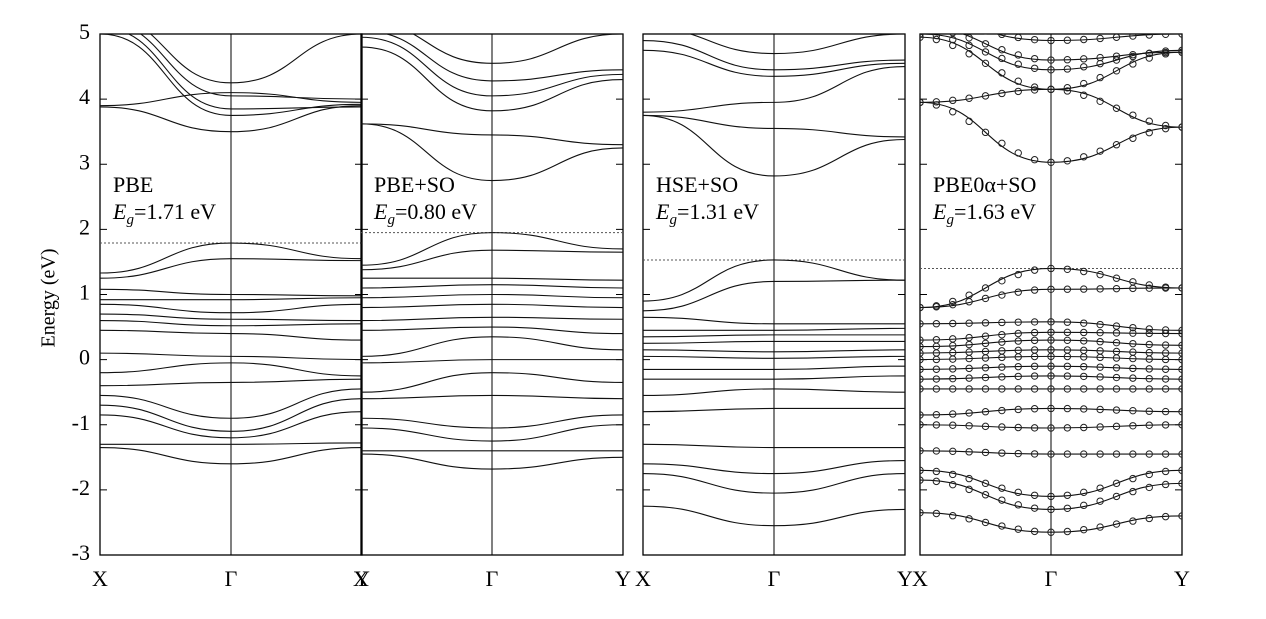  What do you see at coordinates (436, 211) in the screenshot?
I see `gap-value: =0.80 eV` at bounding box center [436, 211].